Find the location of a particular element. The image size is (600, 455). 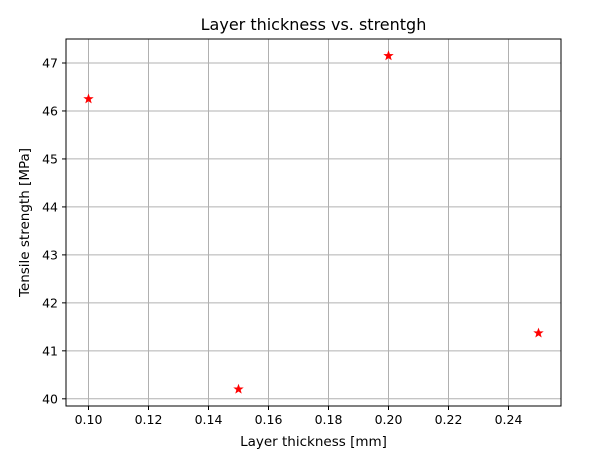

x-tick-label: 0.16 is located at coordinates (269, 419).